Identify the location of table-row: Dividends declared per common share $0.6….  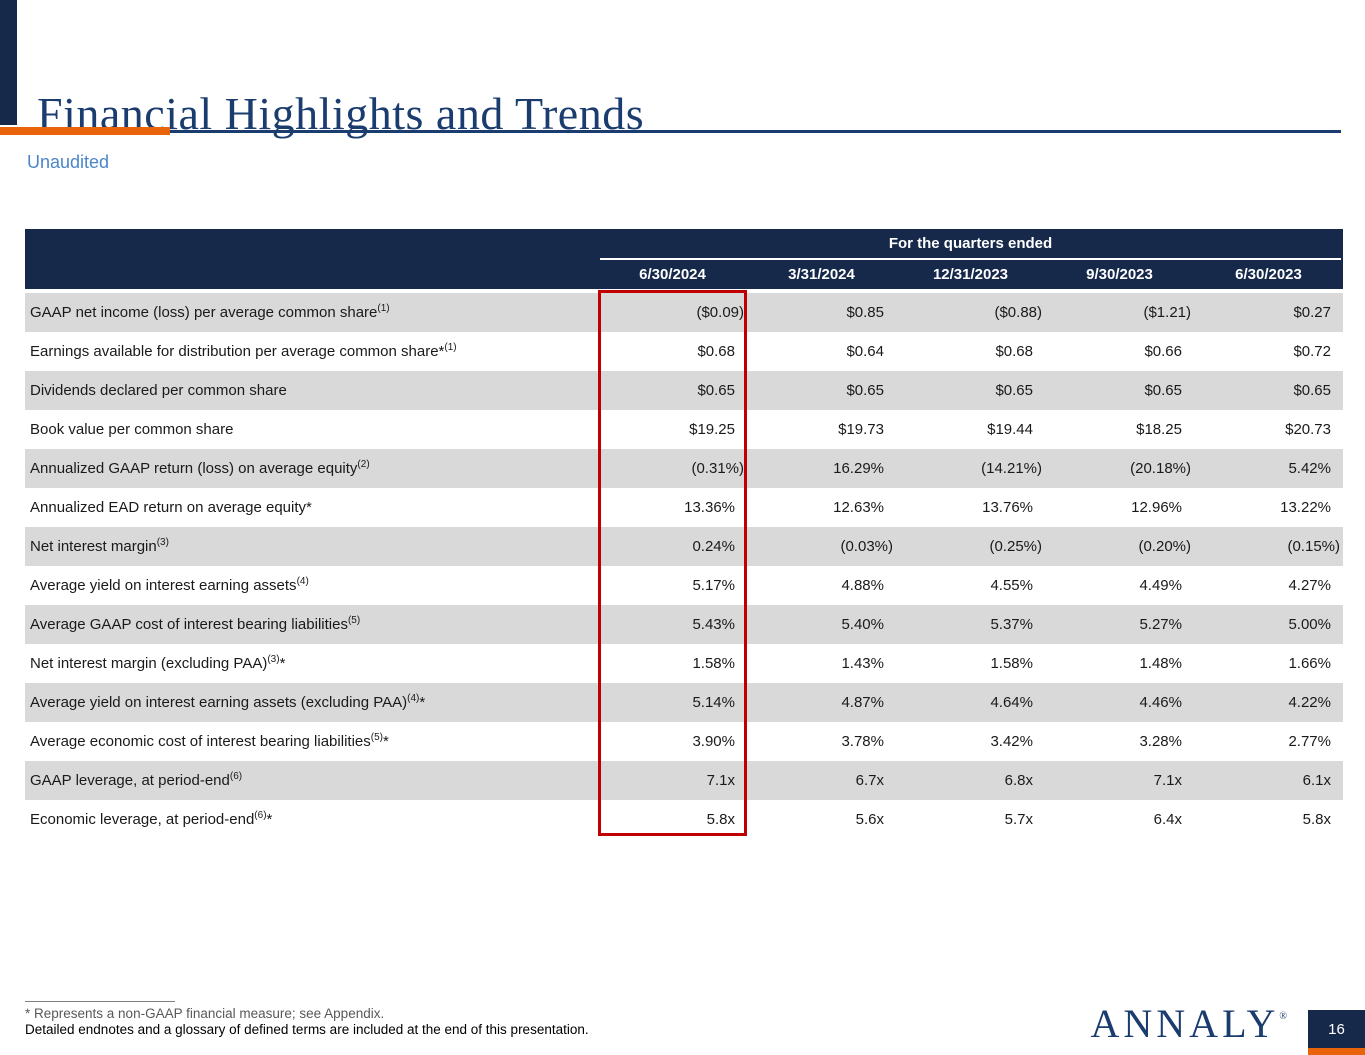
(684, 390).